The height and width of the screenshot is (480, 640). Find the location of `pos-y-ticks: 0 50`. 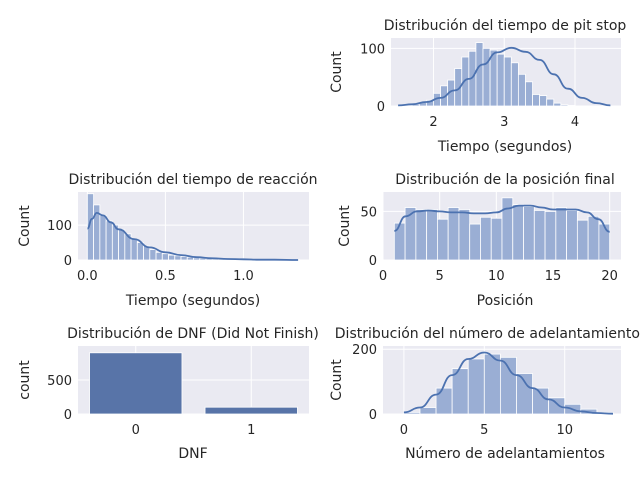

pos-y-ticks: 0 50 is located at coordinates (368, 237).